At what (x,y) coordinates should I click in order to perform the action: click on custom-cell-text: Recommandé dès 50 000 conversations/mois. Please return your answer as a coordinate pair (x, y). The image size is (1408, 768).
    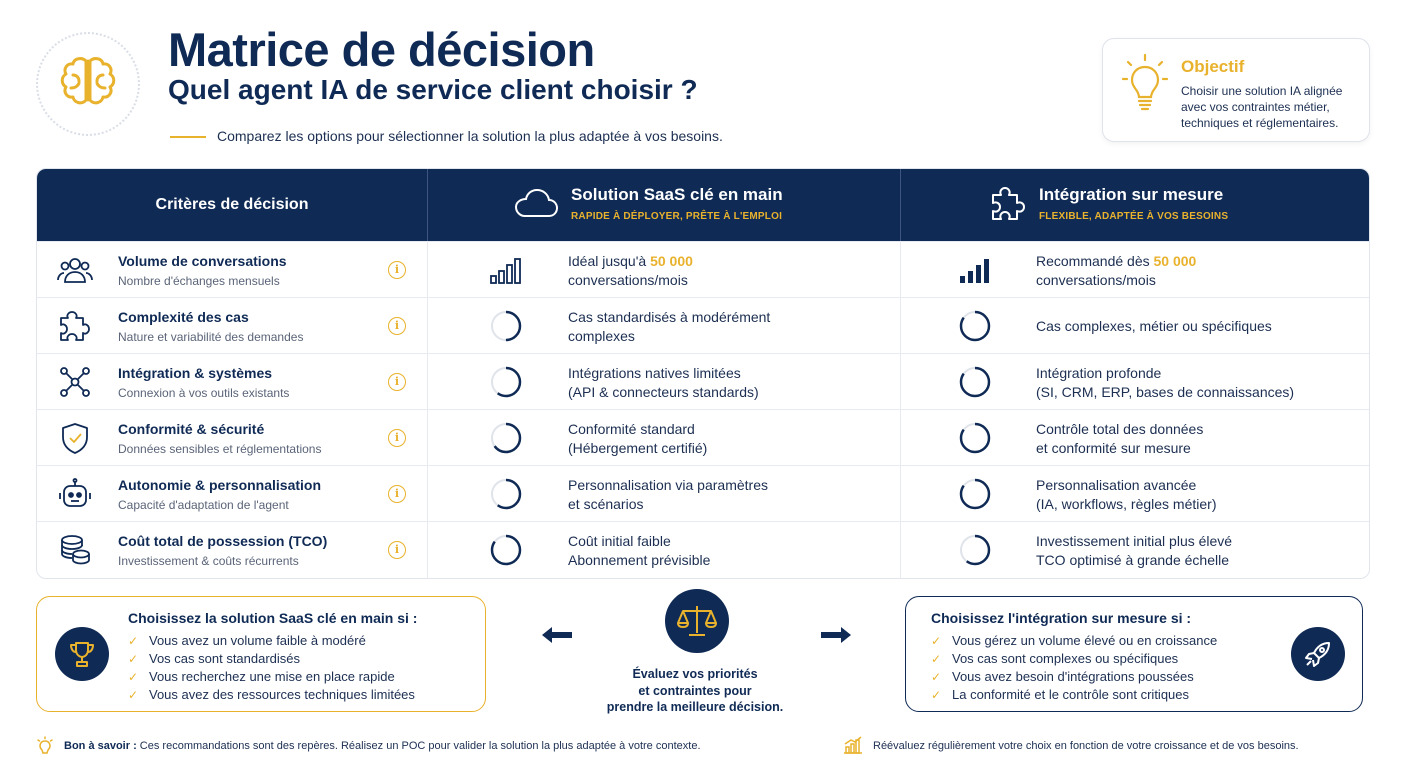
    Looking at the image, I should click on (1116, 270).